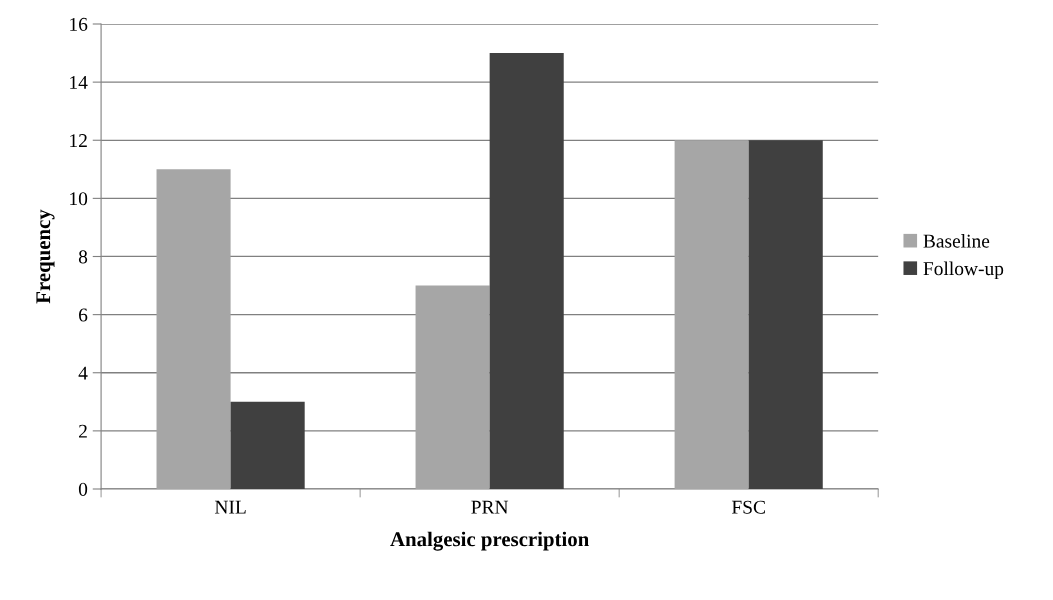  I want to click on y-tick-label: 4, so click(83, 373).